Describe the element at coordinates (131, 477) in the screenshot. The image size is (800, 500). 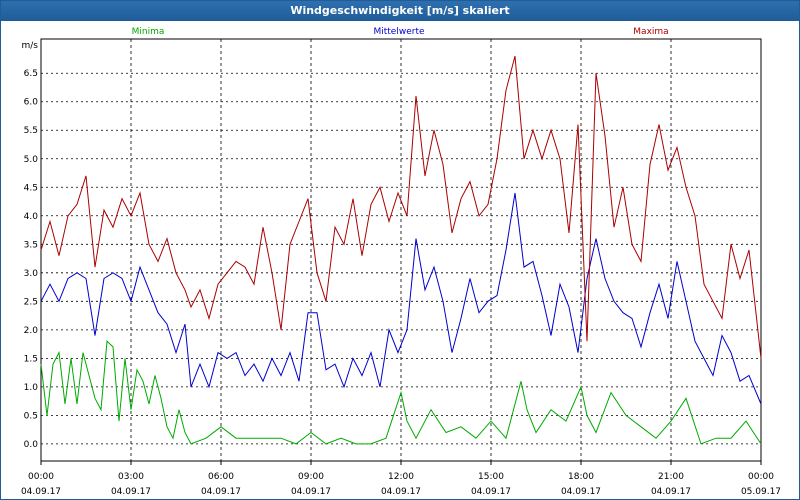
I see `x-tick-time: 03:00` at that location.